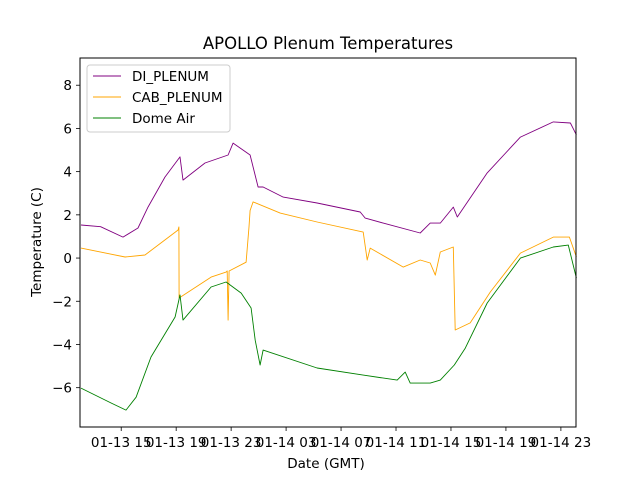 The height and width of the screenshot is (484, 640). I want to click on y-tick-label: 2, so click(67, 216).